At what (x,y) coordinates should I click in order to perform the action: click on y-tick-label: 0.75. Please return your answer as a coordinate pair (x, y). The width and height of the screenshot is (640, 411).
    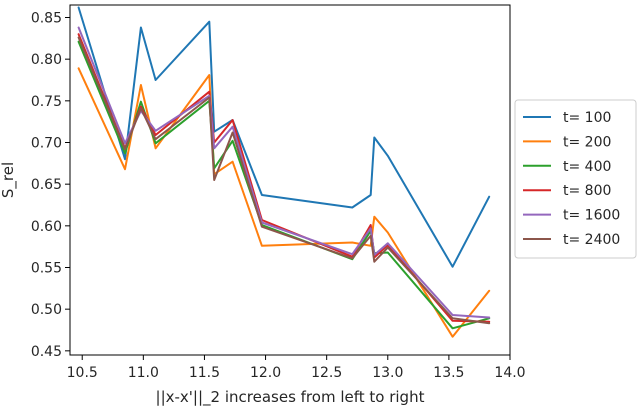
    Looking at the image, I should click on (46, 102).